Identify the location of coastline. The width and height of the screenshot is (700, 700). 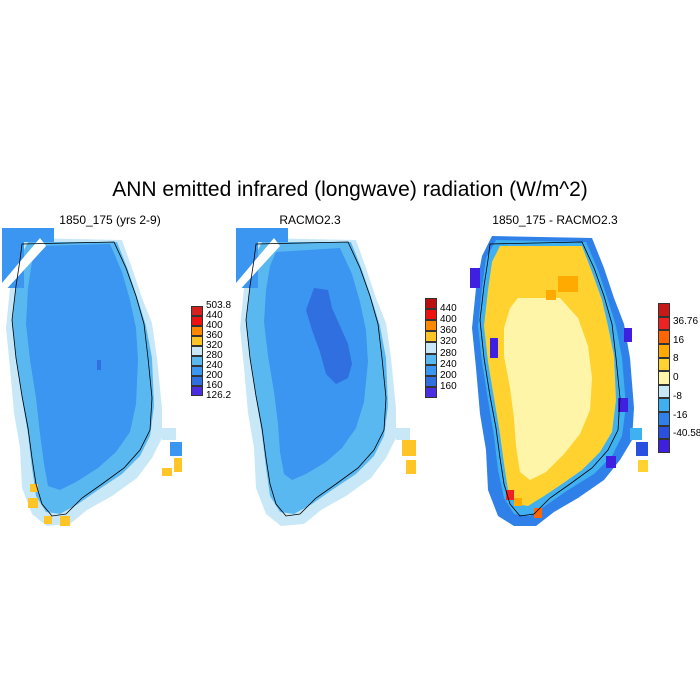
(82, 379).